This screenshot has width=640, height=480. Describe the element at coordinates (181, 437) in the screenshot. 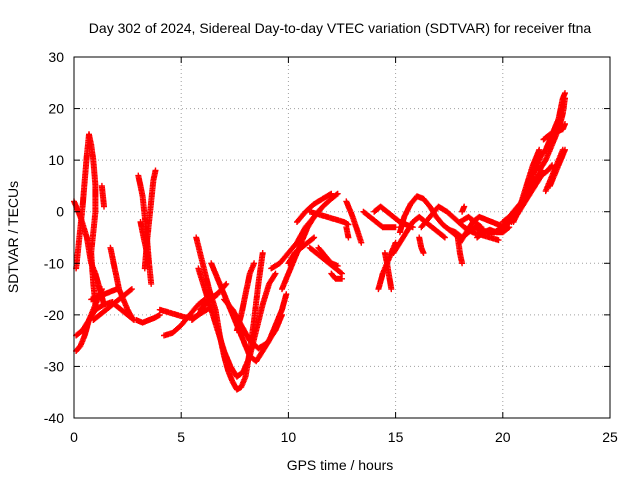

I see `x-tick-label: 5` at that location.